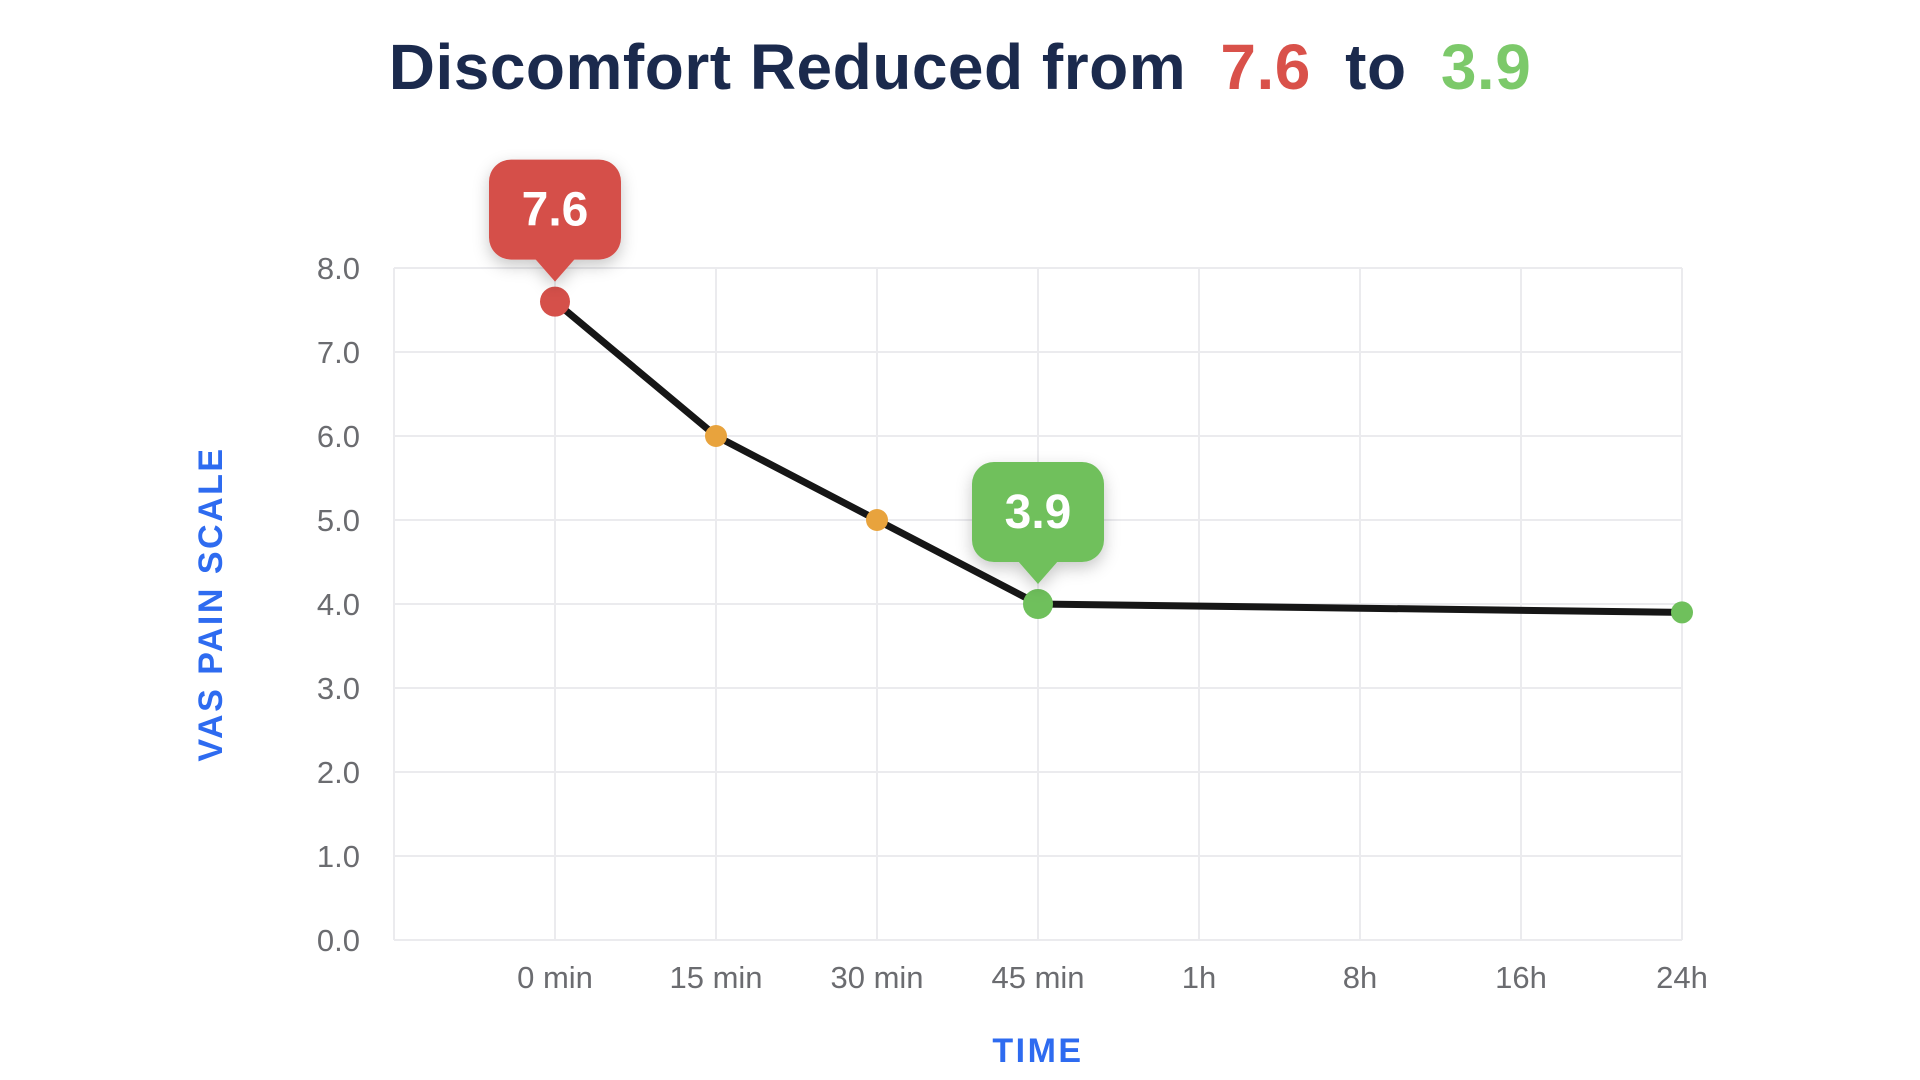 This screenshot has width=1920, height=1080. What do you see at coordinates (338, 772) in the screenshot?
I see `y-tick-label: 2.0` at bounding box center [338, 772].